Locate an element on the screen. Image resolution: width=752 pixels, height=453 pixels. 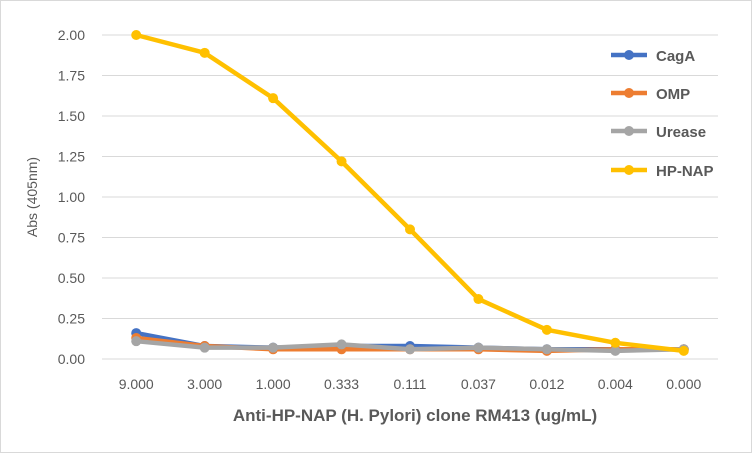
x-tick-label: 0.012 is located at coordinates (546, 384).